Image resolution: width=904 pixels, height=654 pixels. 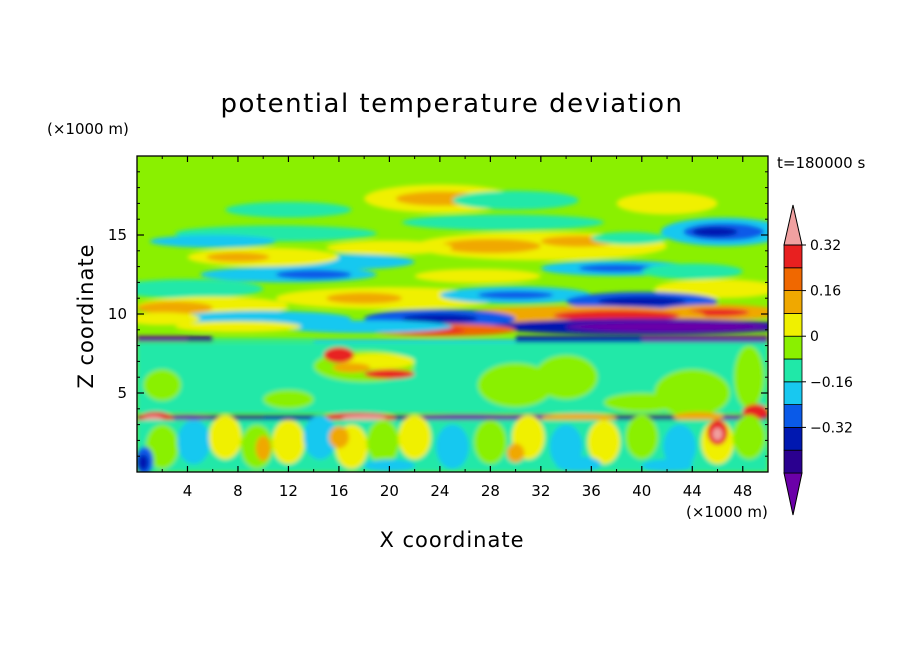 What do you see at coordinates (818, 360) in the screenshot?
I see `colorbar: 0.32 0.16 0 −0.16 −0.32` at bounding box center [818, 360].